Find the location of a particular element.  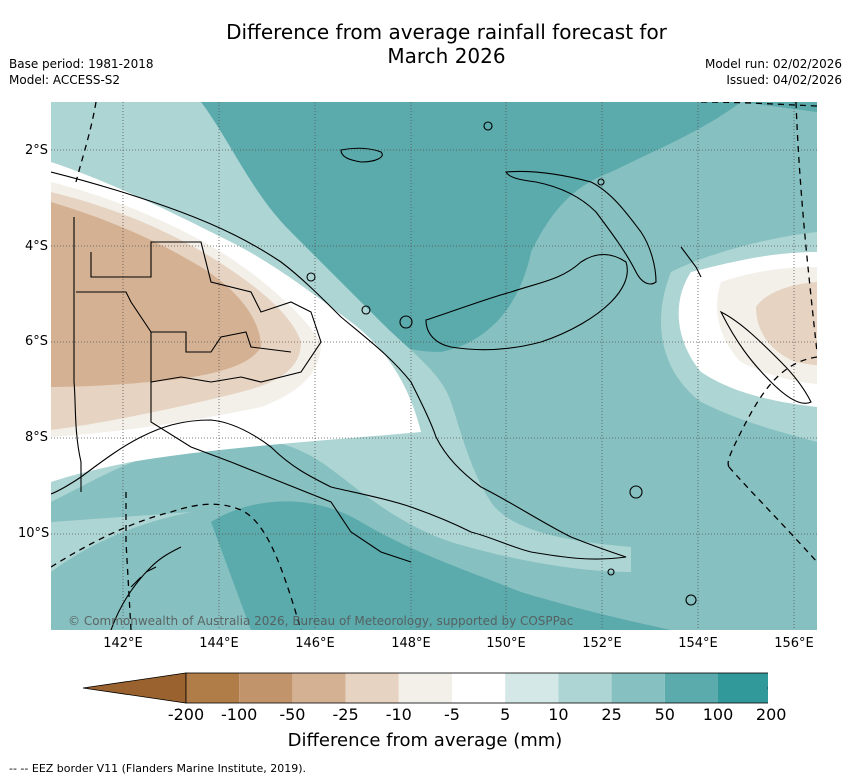

colorbar-label: 200 is located at coordinates (771, 714).